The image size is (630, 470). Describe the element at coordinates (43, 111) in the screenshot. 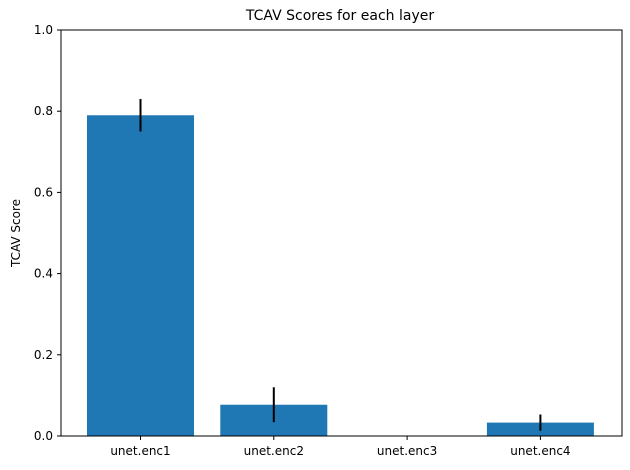

I see `y-tick-label: 0.8` at that location.